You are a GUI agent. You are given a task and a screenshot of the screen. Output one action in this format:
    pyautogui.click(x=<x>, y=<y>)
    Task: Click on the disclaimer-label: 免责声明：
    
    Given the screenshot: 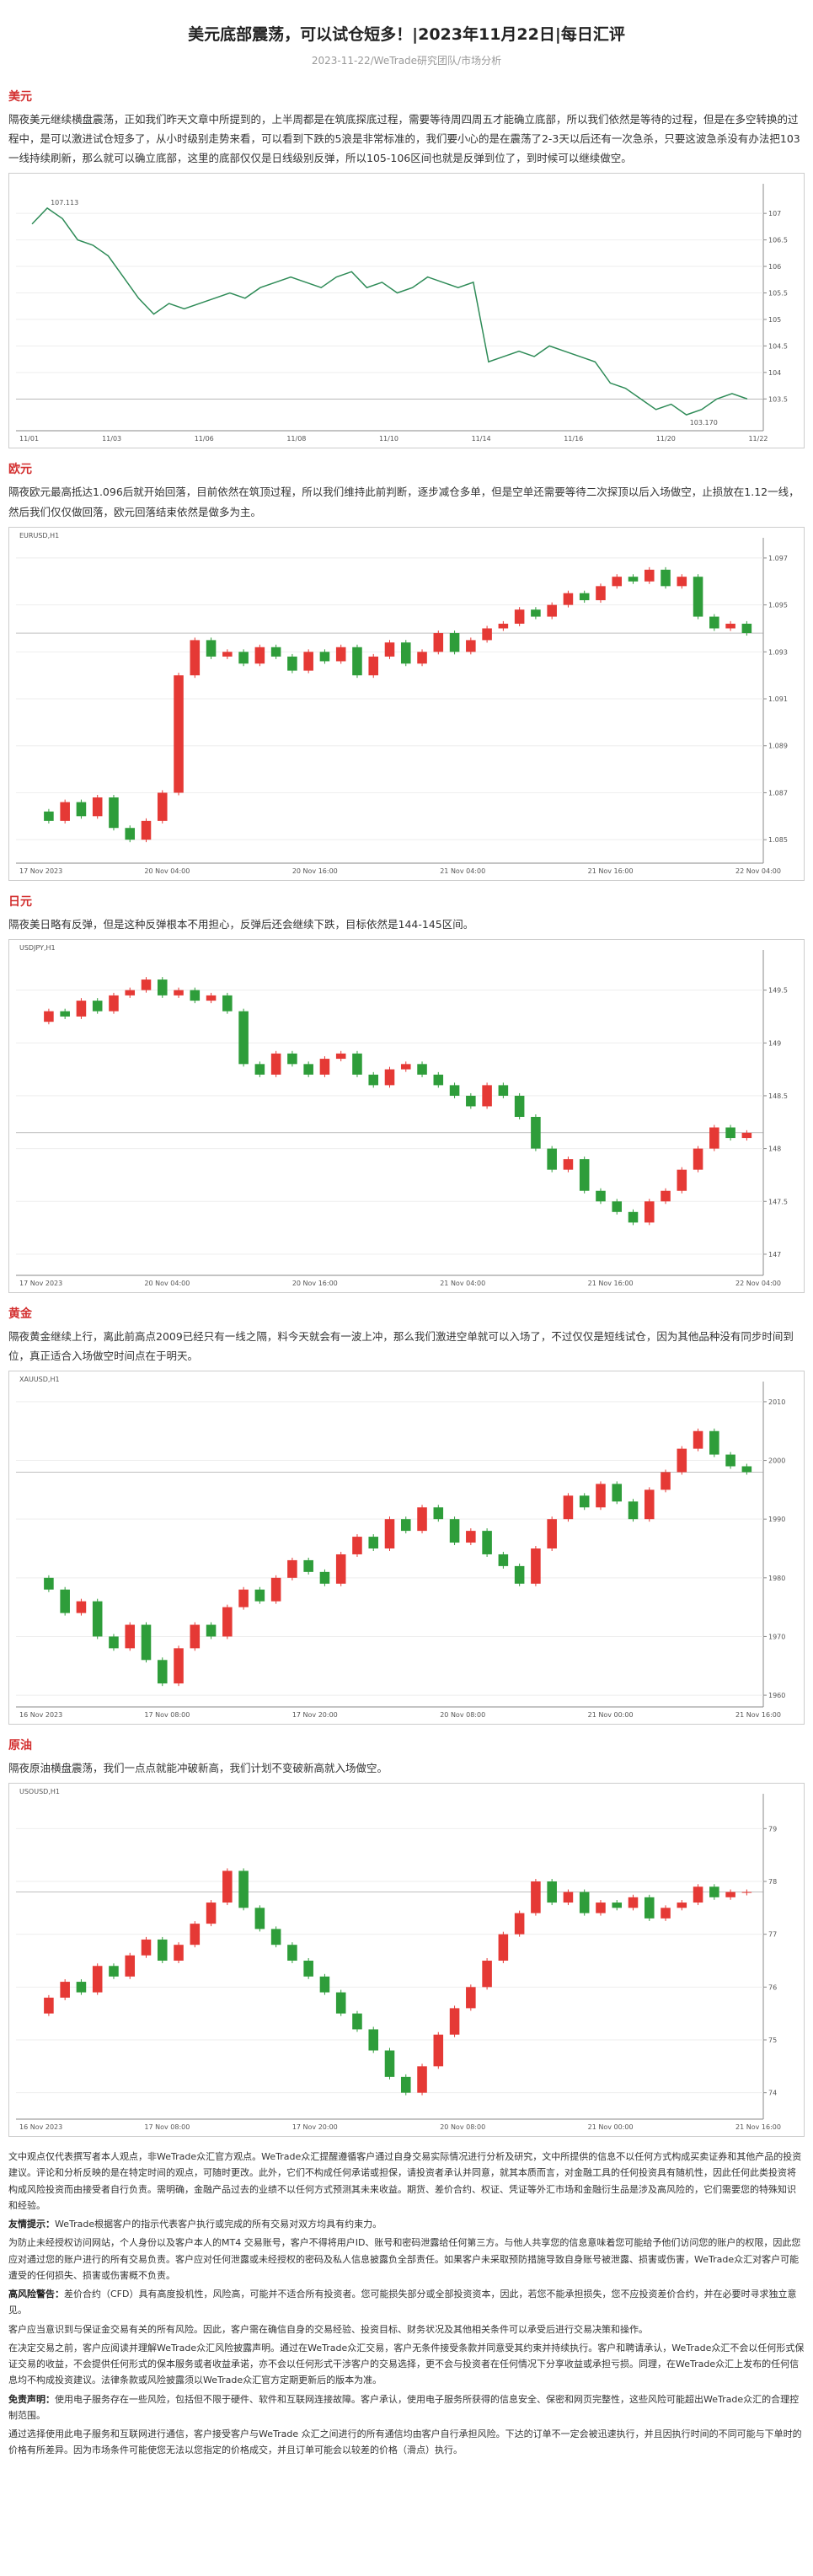 What is the action you would take?
    pyautogui.click(x=31, y=2399)
    